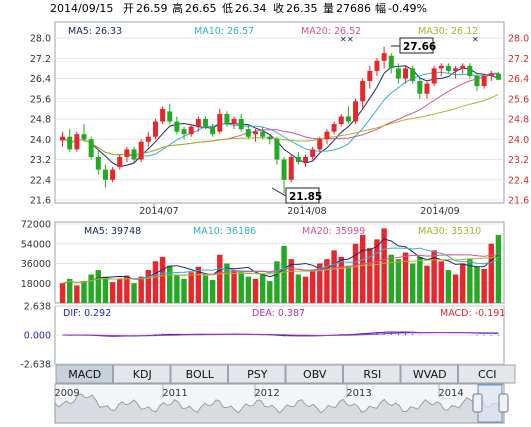 This screenshot has width=531, height=427. What do you see at coordinates (305, 197) in the screenshot?
I see `min-price-label: 21.85` at bounding box center [305, 197].